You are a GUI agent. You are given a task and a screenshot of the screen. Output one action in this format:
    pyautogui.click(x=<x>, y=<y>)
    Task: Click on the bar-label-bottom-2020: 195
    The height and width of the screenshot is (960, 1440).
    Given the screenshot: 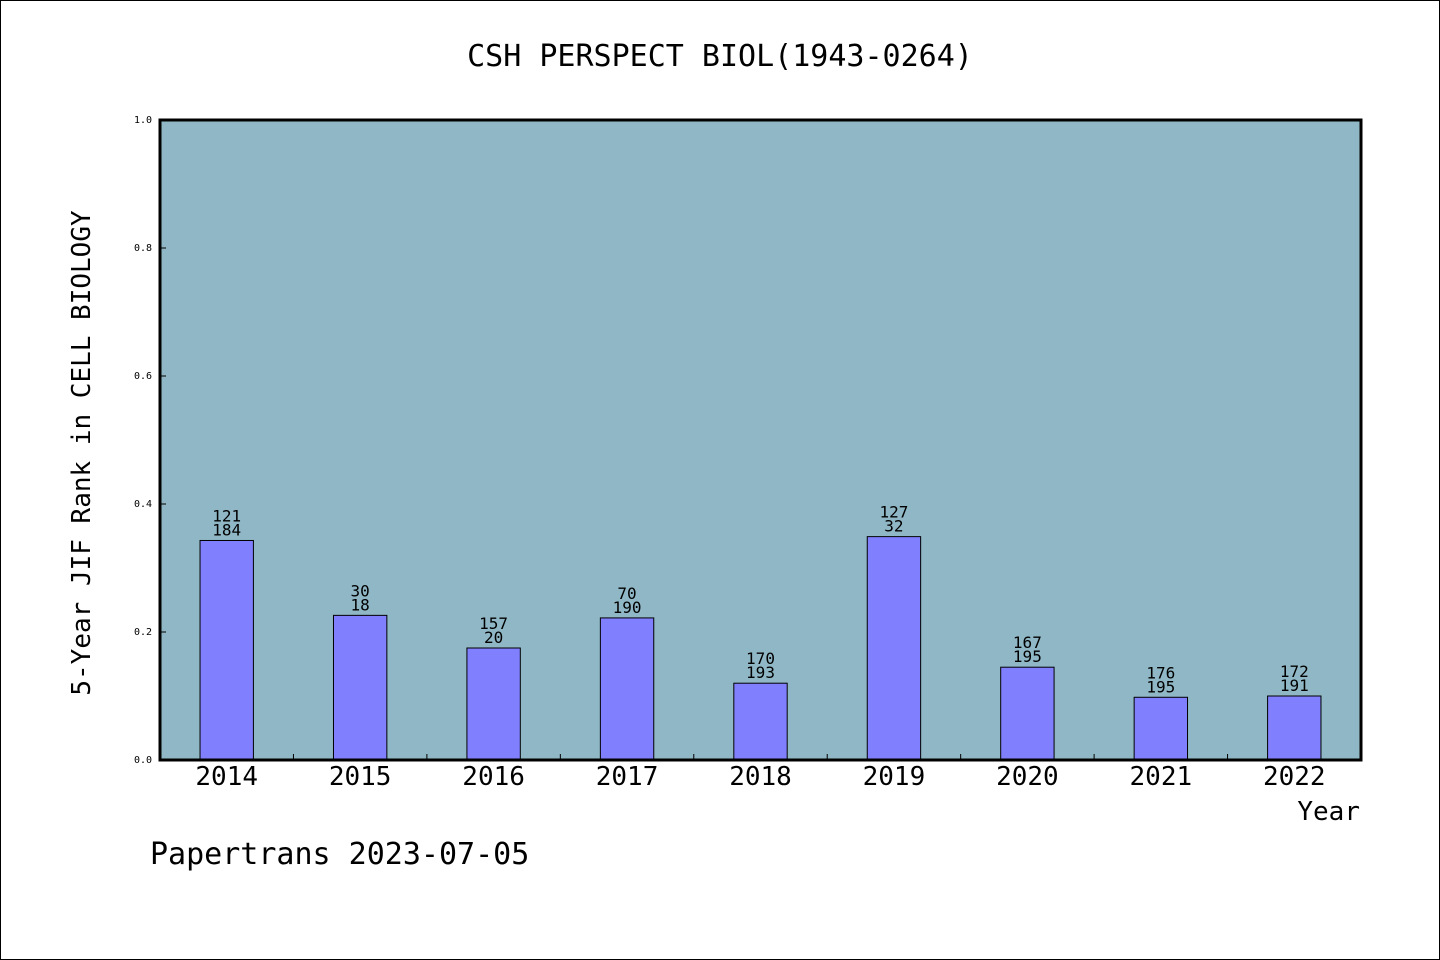 What is the action you would take?
    pyautogui.click(x=1027, y=656)
    